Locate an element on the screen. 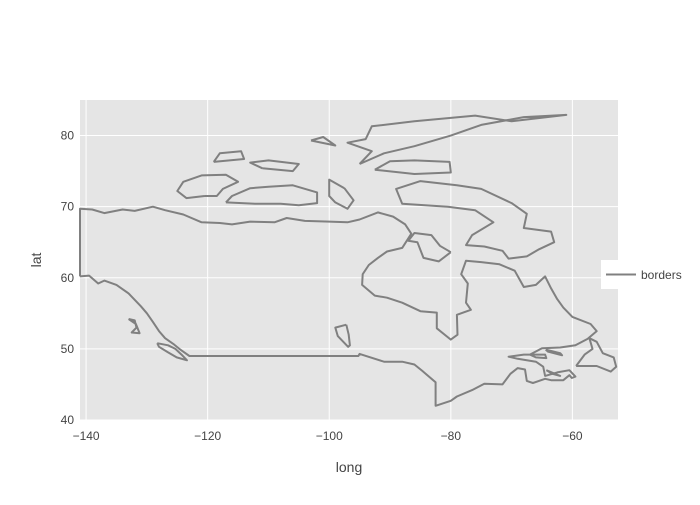 This screenshot has width=700, height=505. y-axis-ticks: 40 50 60 70 80 is located at coordinates (68, 278).